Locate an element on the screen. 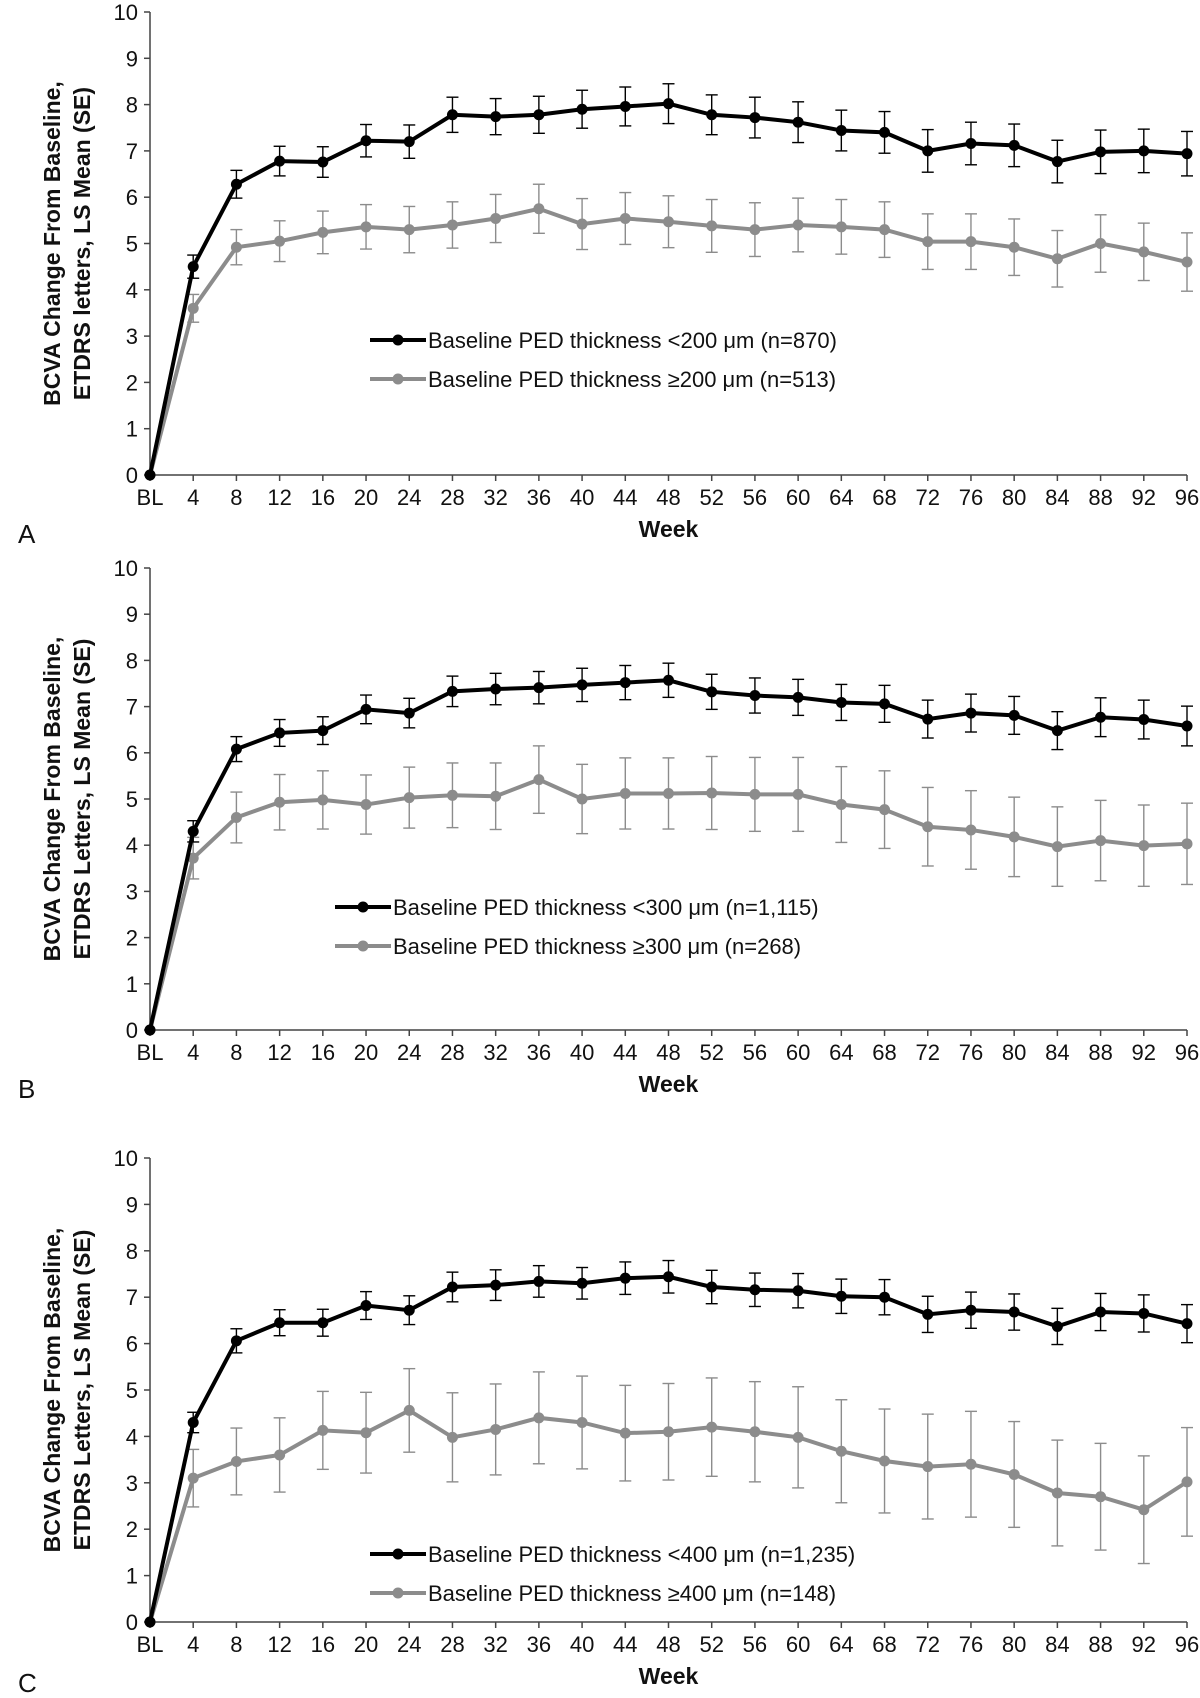 This screenshot has width=1200, height=1698. y-tick-label: 1 is located at coordinates (132, 1576).